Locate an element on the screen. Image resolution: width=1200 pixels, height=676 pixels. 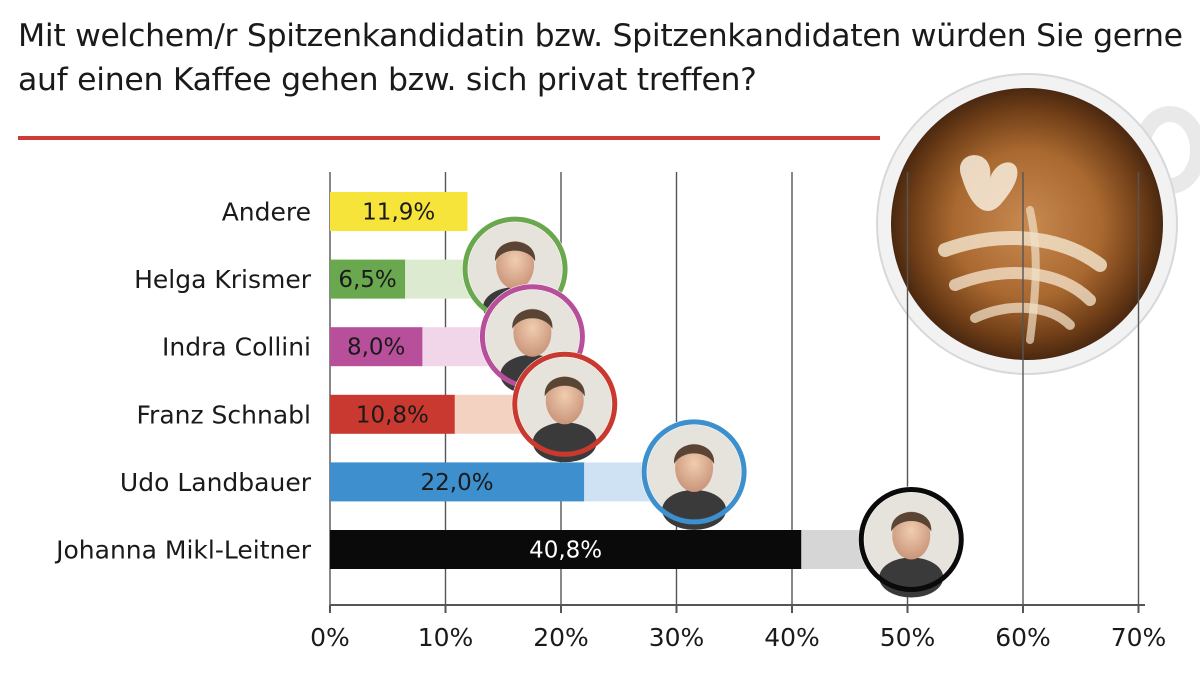
bar-value-label: 10,8% is located at coordinates (392, 415).